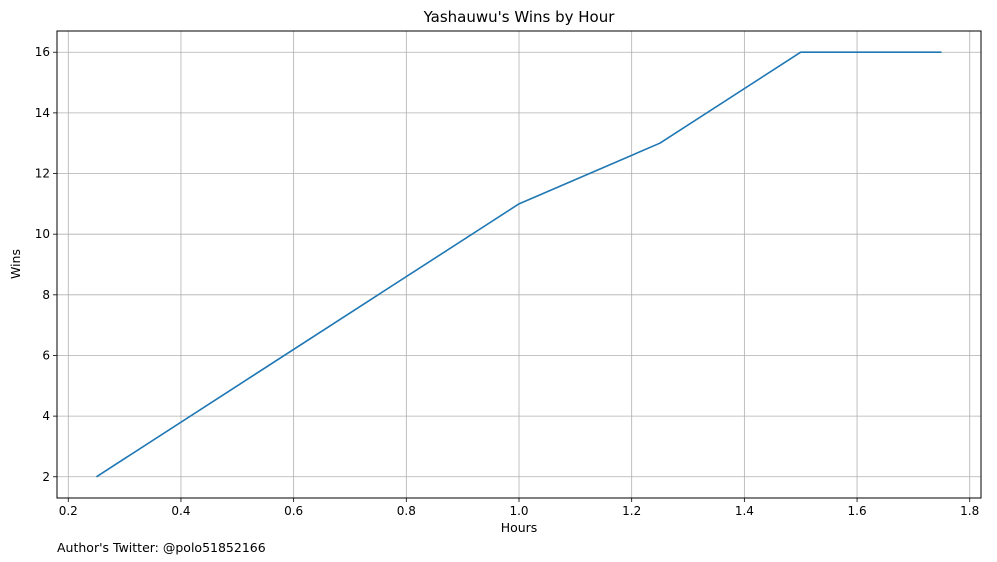  What do you see at coordinates (161, 547) in the screenshot?
I see `author-credit: Author's Twitter: @polo51852166` at bounding box center [161, 547].